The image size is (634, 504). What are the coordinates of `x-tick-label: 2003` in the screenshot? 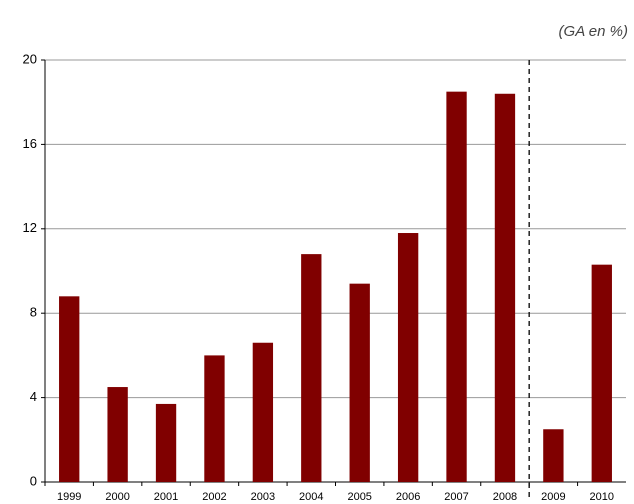 It's located at (263, 497).